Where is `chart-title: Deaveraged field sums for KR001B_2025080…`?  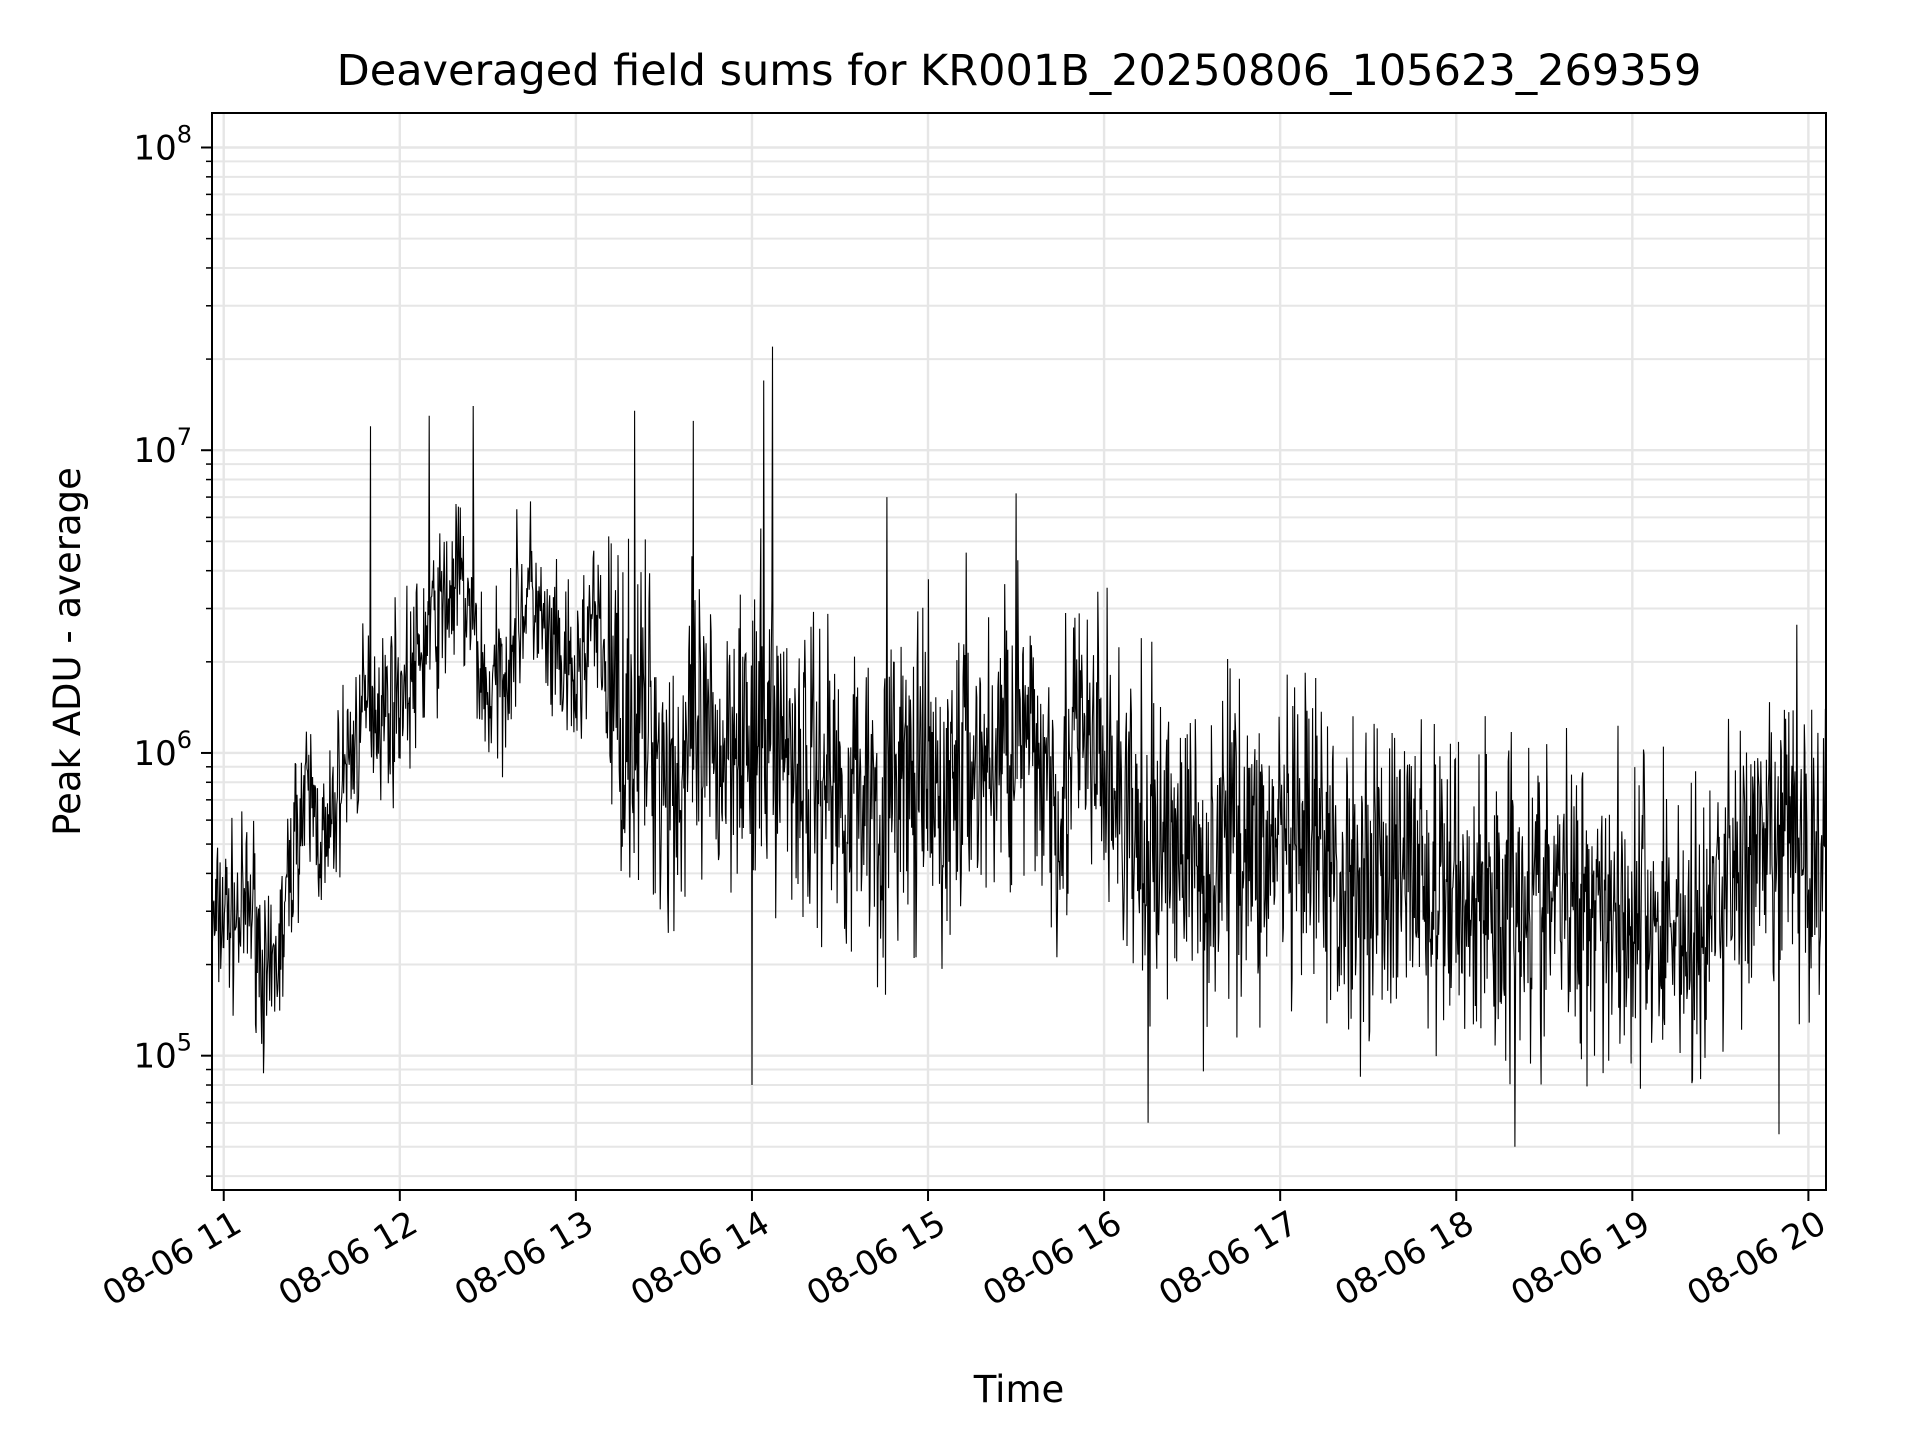
chart-title: Deaveraged field sums for KR001B_2025080… is located at coordinates (1019, 71).